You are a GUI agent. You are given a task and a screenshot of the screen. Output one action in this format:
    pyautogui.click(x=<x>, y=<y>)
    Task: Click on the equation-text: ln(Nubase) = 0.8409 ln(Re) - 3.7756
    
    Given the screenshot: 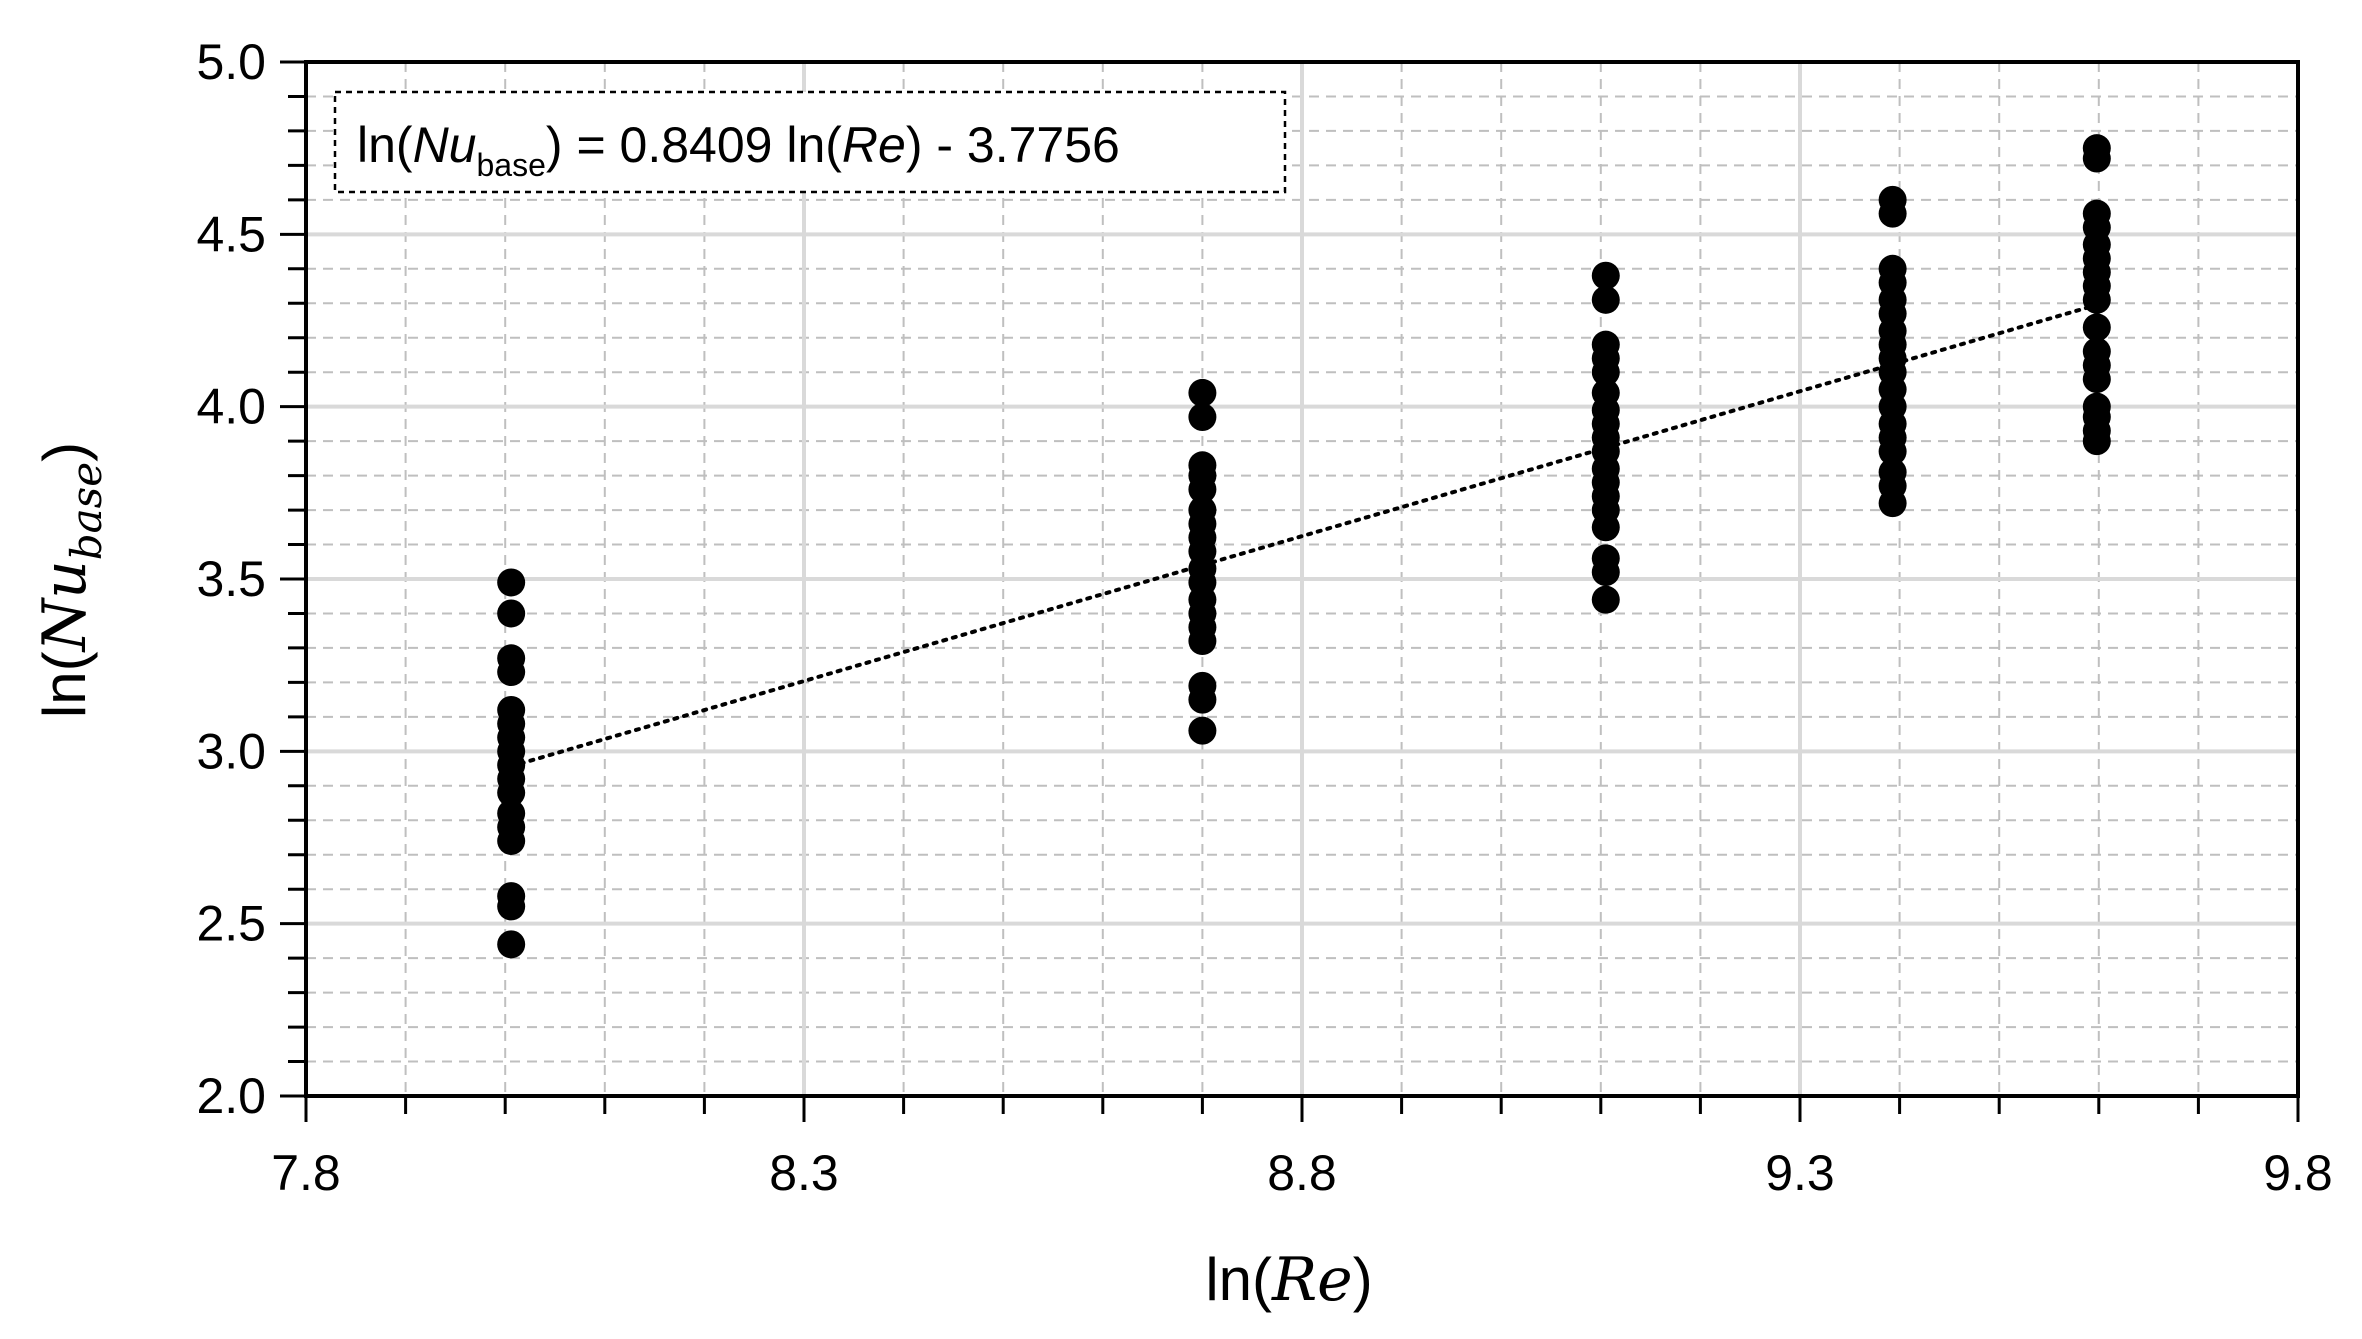 What is the action you would take?
    pyautogui.click(x=738, y=150)
    